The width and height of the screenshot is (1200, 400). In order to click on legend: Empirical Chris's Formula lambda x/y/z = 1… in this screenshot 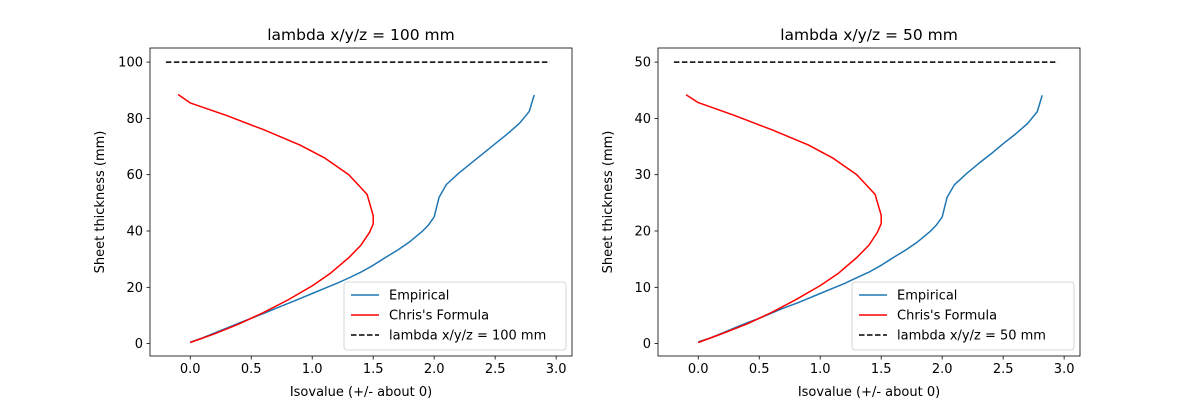, I will do `click(455, 316)`.